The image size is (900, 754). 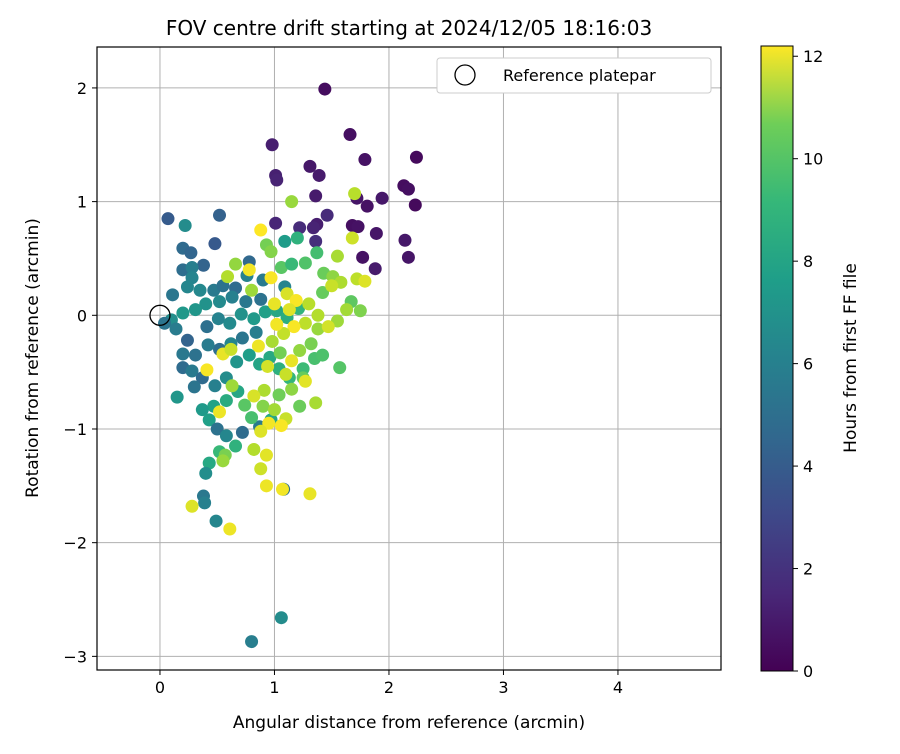 What do you see at coordinates (808, 671) in the screenshot?
I see `colorbar-tick-label: 0` at bounding box center [808, 671].